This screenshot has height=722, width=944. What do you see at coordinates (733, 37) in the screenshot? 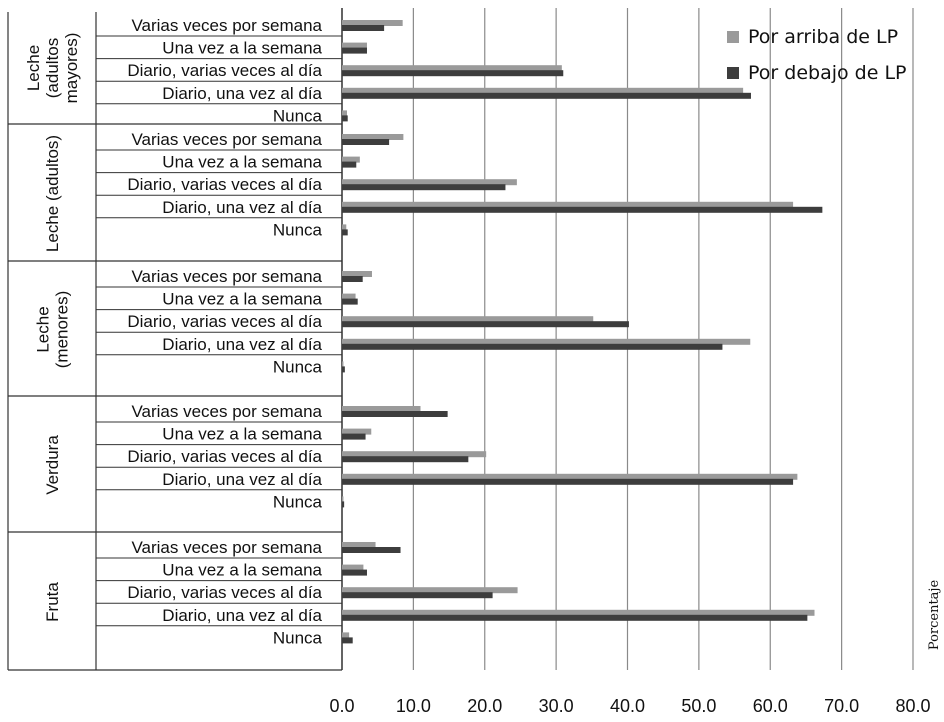
I see `legend-swatch-above` at bounding box center [733, 37].